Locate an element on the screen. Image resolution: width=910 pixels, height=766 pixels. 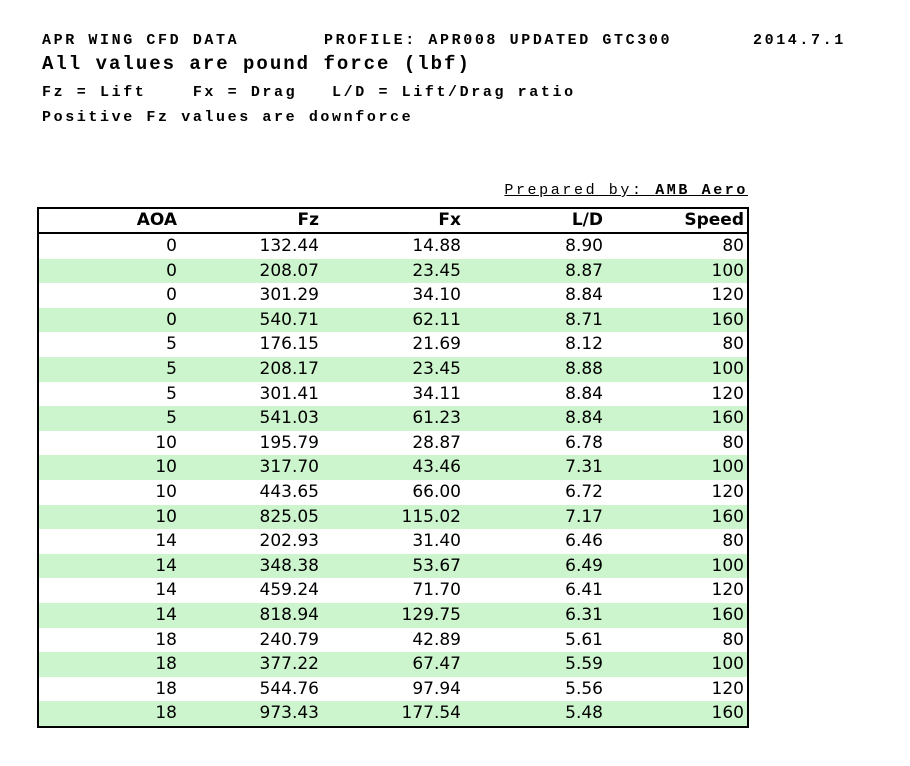
table-row: 10 443.65 66.00 6.72 120 is located at coordinates (393, 492).